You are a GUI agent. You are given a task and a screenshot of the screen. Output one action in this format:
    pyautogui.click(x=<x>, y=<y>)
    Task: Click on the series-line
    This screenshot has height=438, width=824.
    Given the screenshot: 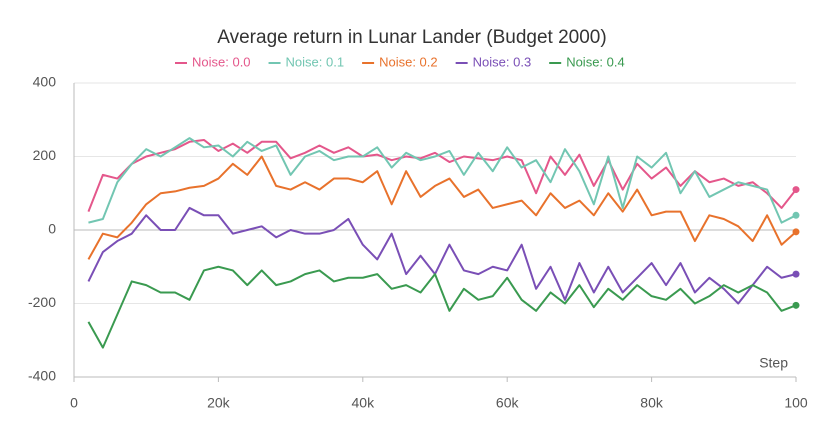 What is the action you would take?
    pyautogui.click(x=442, y=175)
    